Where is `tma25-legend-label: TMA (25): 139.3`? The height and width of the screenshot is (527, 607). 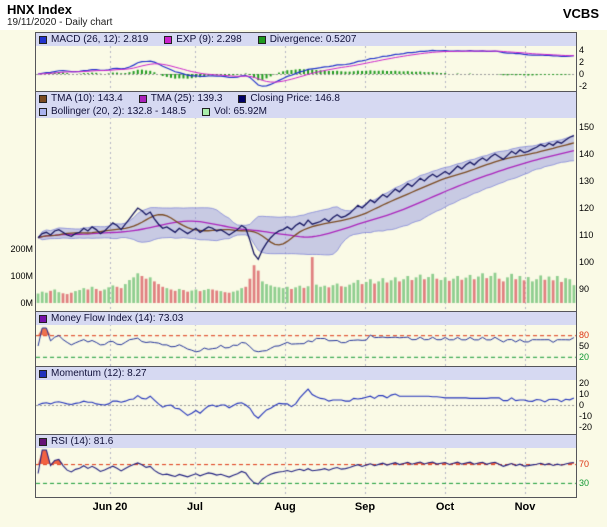
tma25-legend-label: TMA (25): 139.3 is located at coordinates (186, 98).